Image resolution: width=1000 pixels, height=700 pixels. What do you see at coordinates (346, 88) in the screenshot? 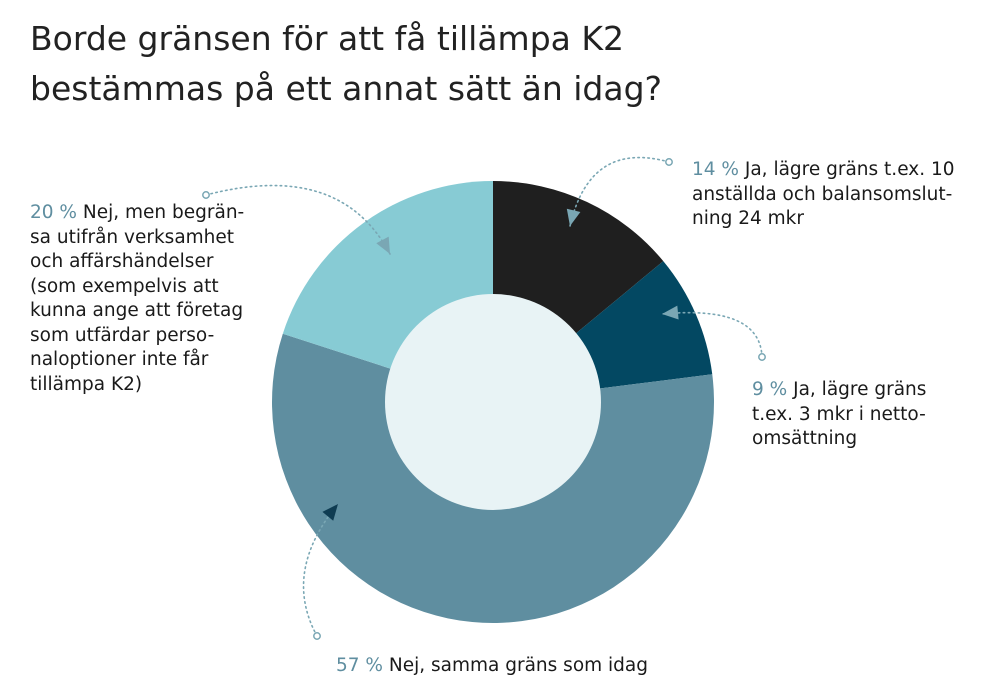
I see `chart-title-line-2: bestämmas på ett annat sätt än idag?` at bounding box center [346, 88].